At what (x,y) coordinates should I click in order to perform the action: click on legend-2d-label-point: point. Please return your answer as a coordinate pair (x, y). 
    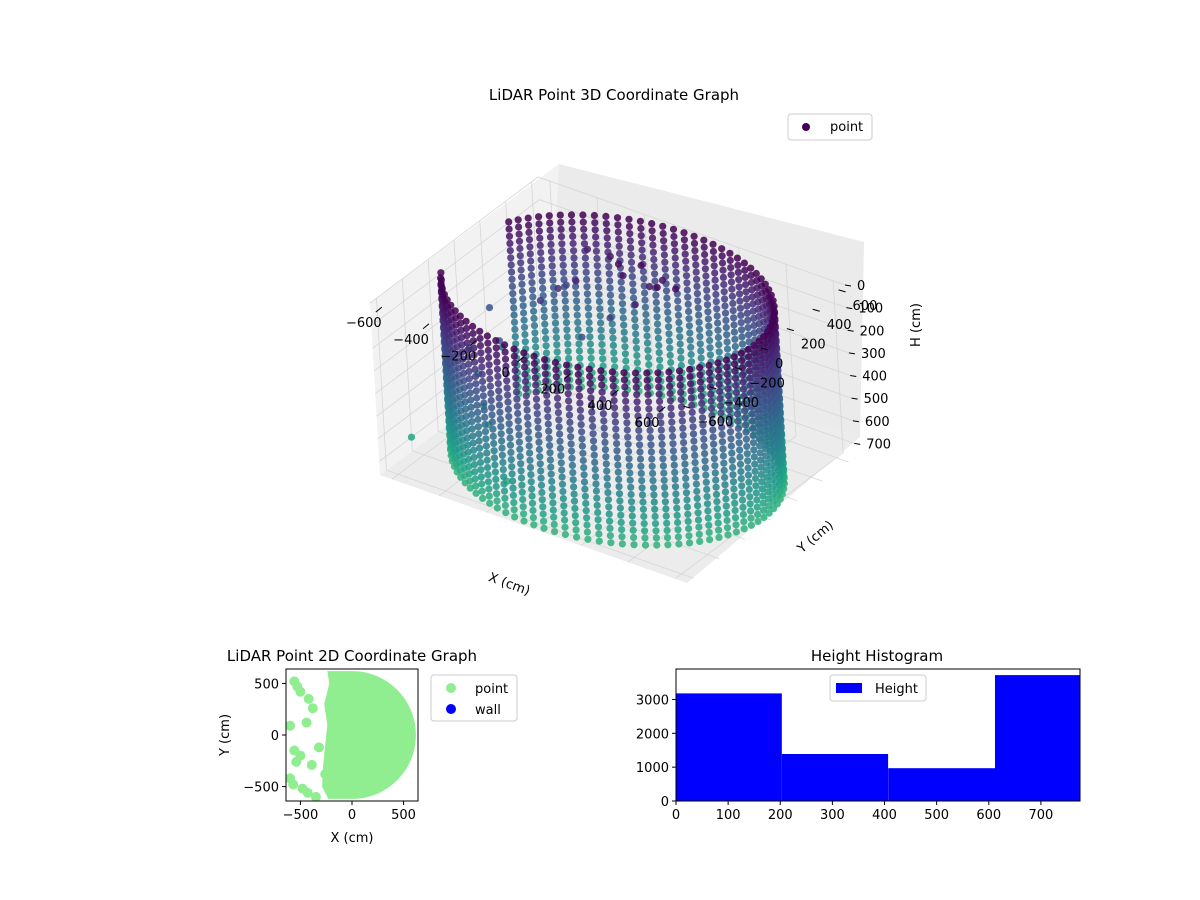
    Looking at the image, I should click on (491, 689).